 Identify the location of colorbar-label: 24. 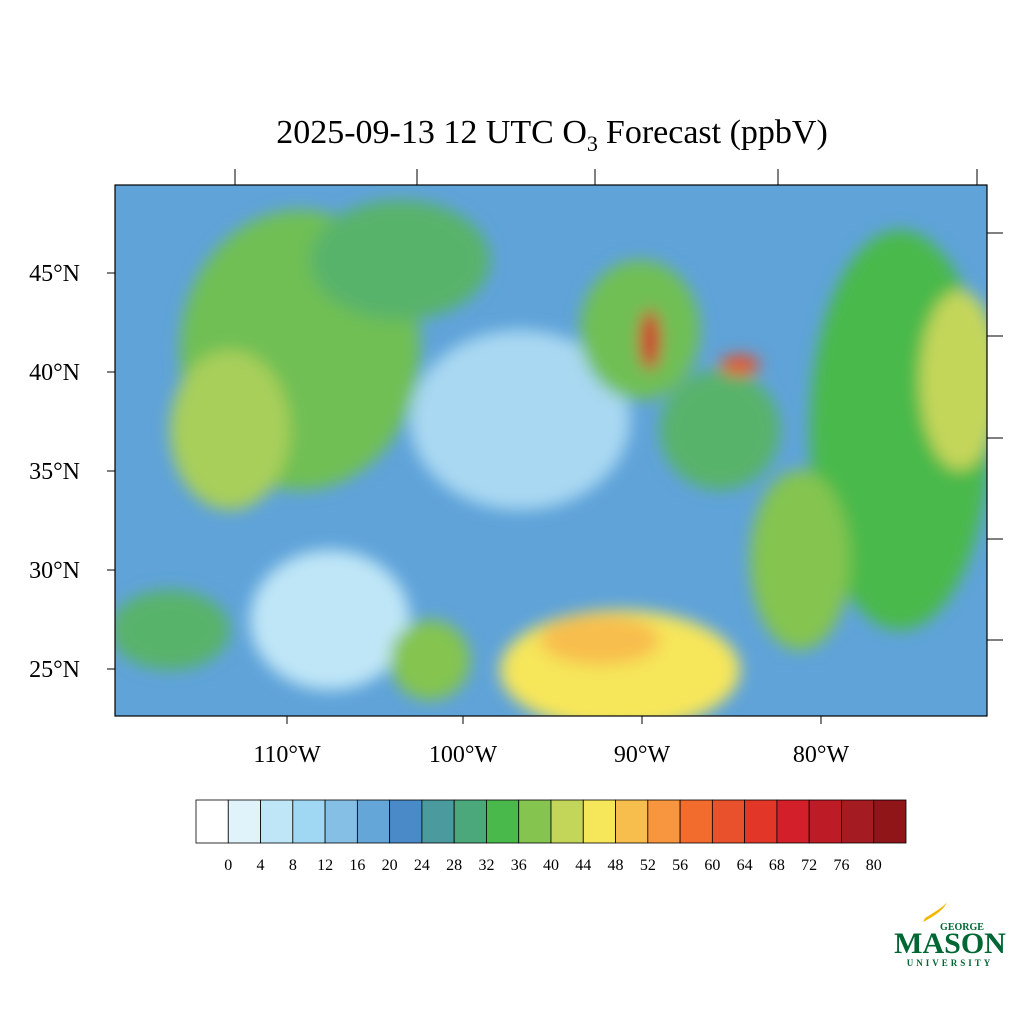
(422, 865).